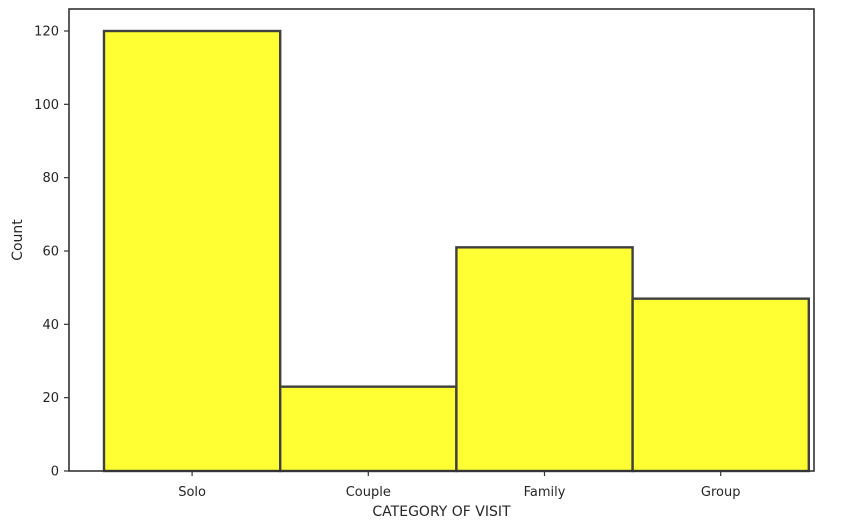 Image resolution: width=854 pixels, height=529 pixels. I want to click on y-tick-label: 120, so click(46, 32).